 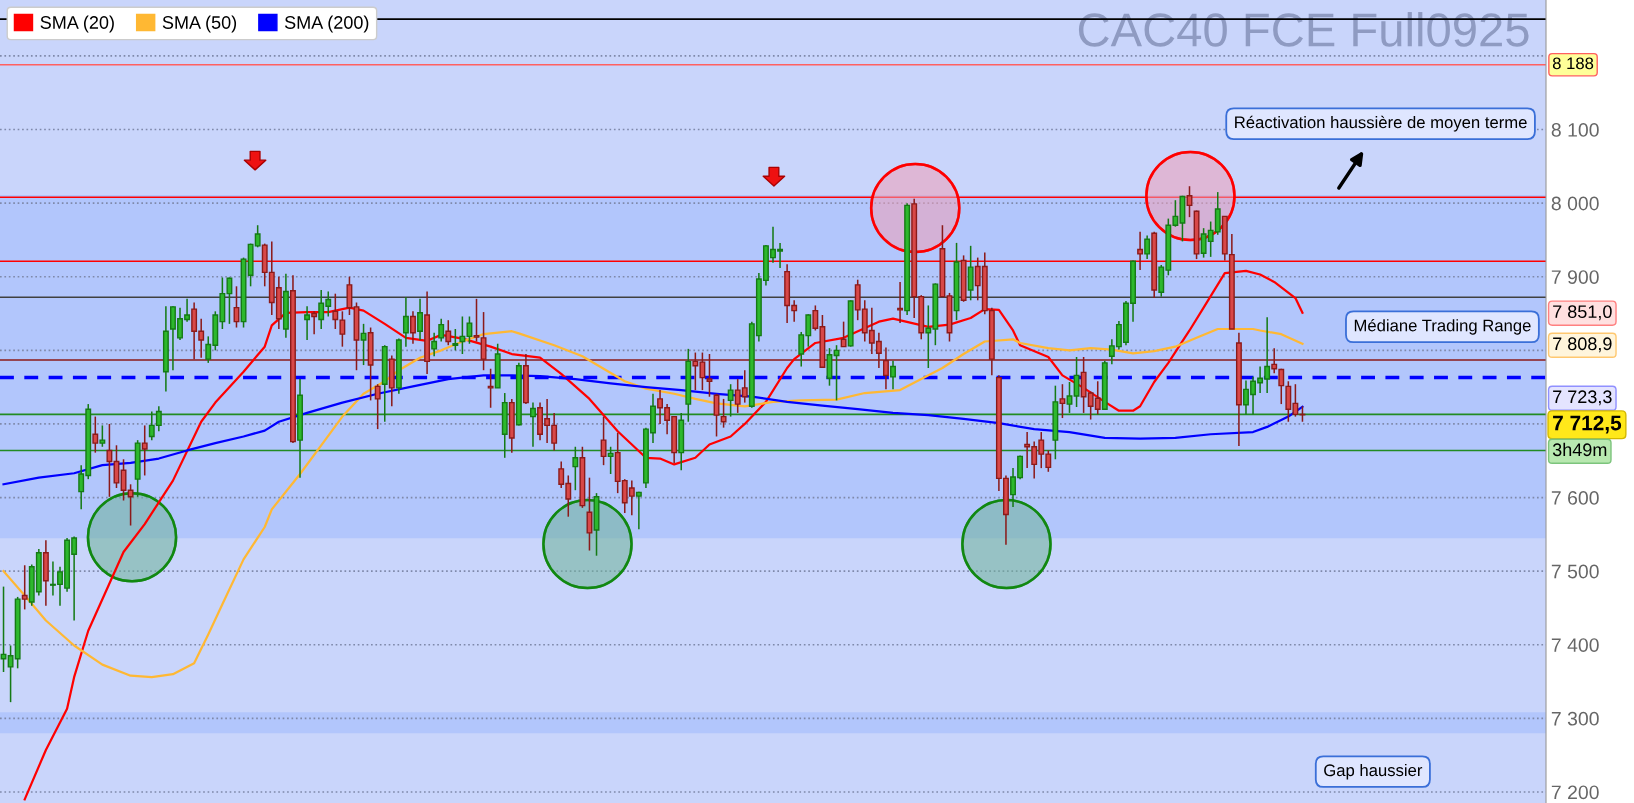 I want to click on annotation: Gap haussier, so click(x=1373, y=771).